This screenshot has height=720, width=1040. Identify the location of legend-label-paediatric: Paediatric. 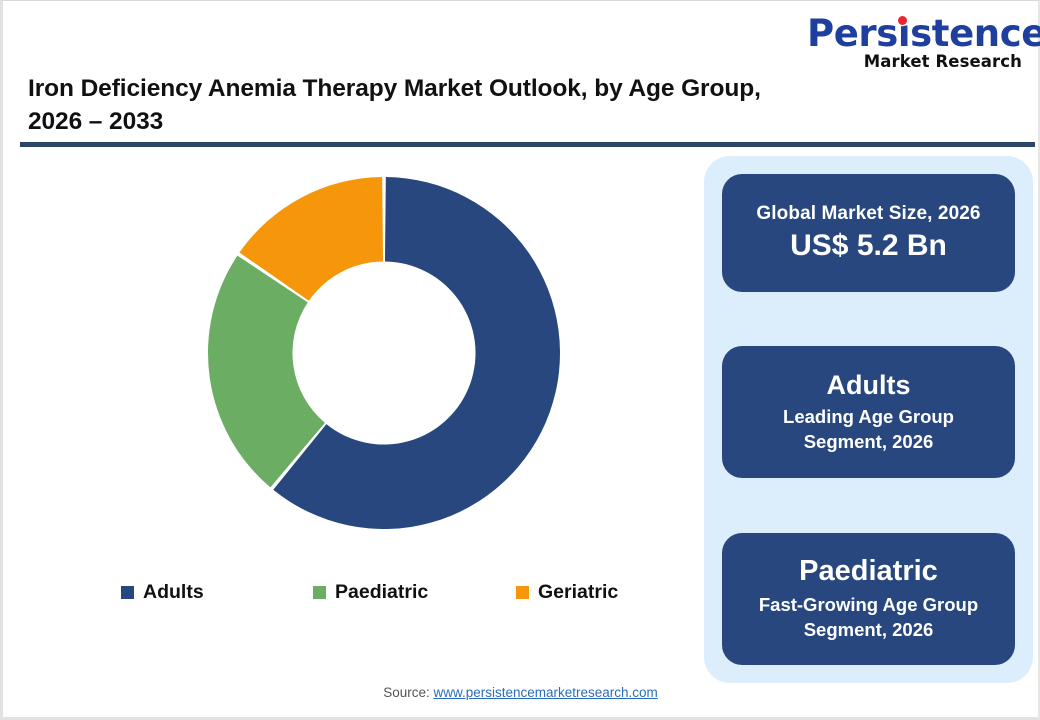
(382, 592).